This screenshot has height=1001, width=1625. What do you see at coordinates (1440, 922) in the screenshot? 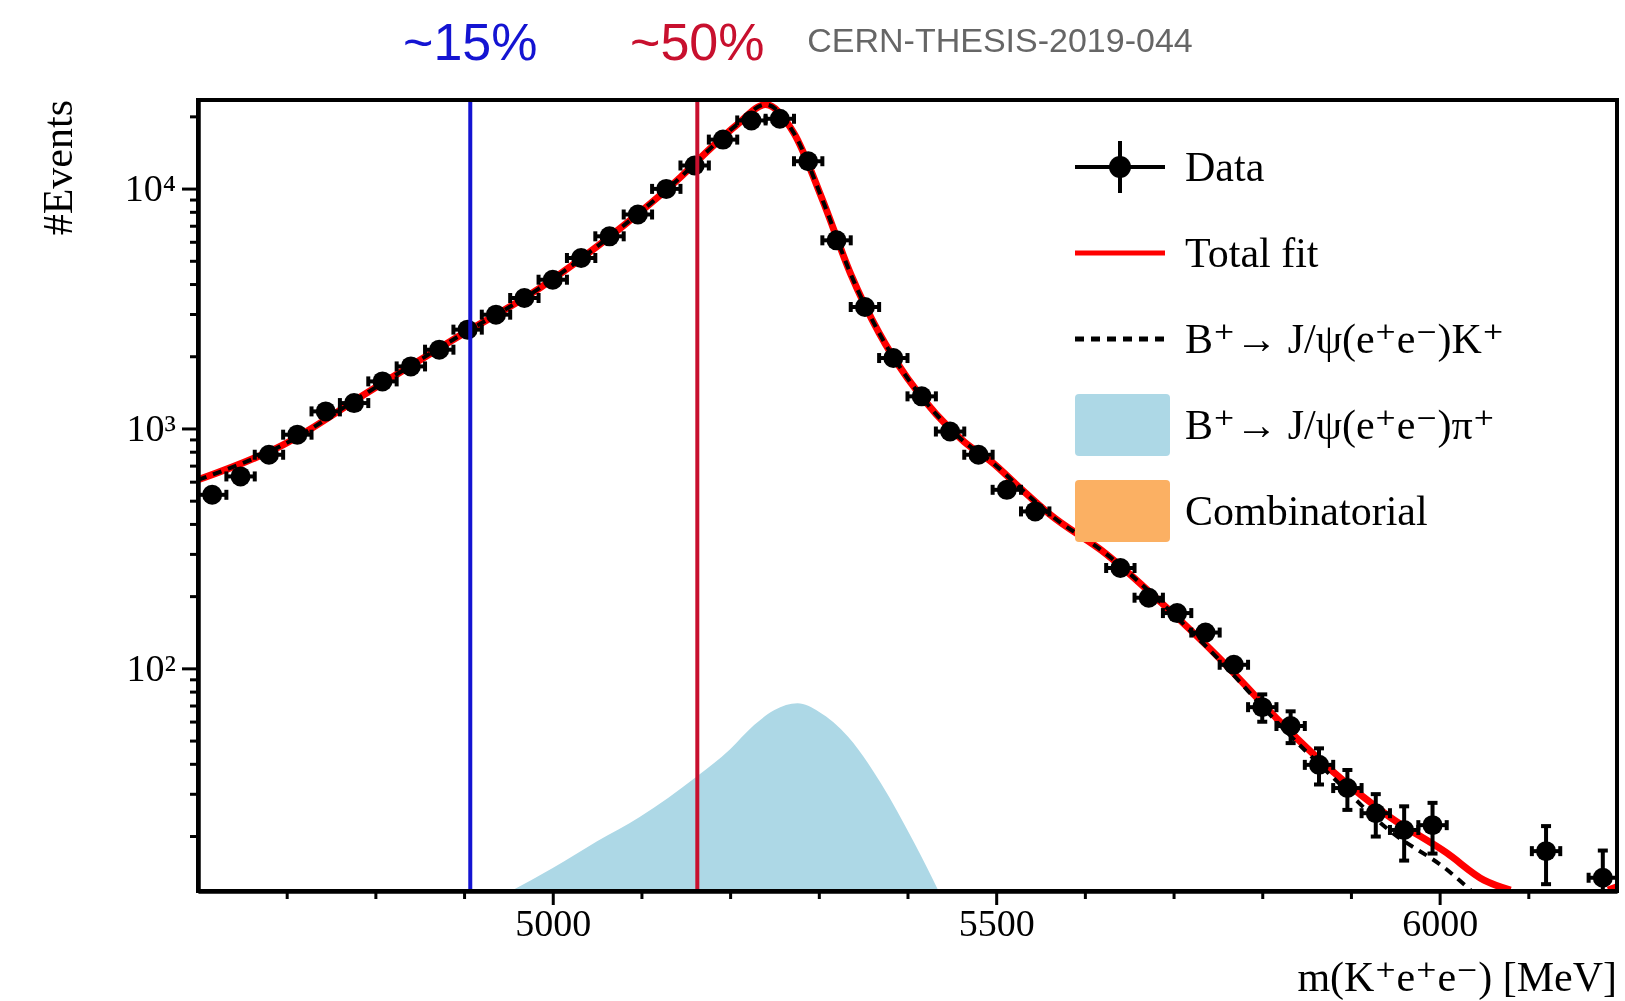
I see `x-tick-label: 6000` at bounding box center [1440, 922].